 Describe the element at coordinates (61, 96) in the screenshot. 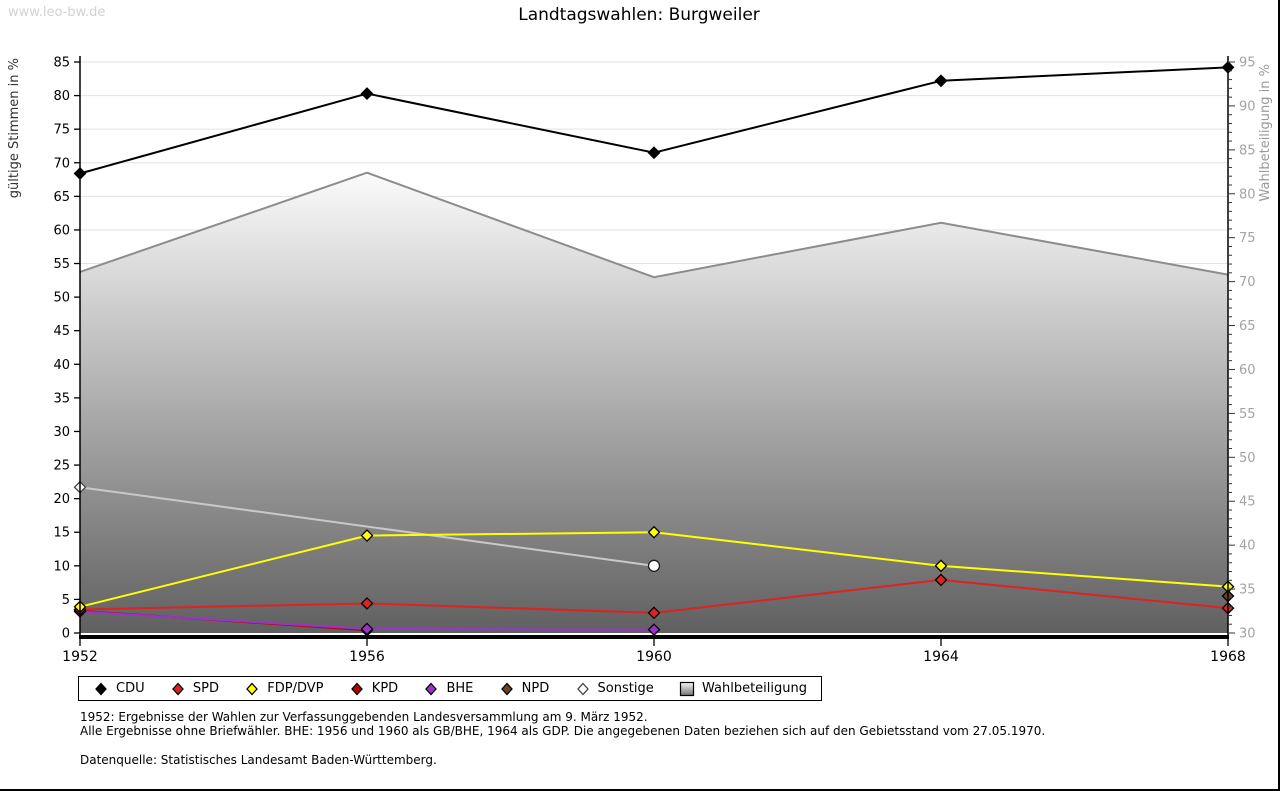

I see `left-axis-tick-label: 80` at that location.